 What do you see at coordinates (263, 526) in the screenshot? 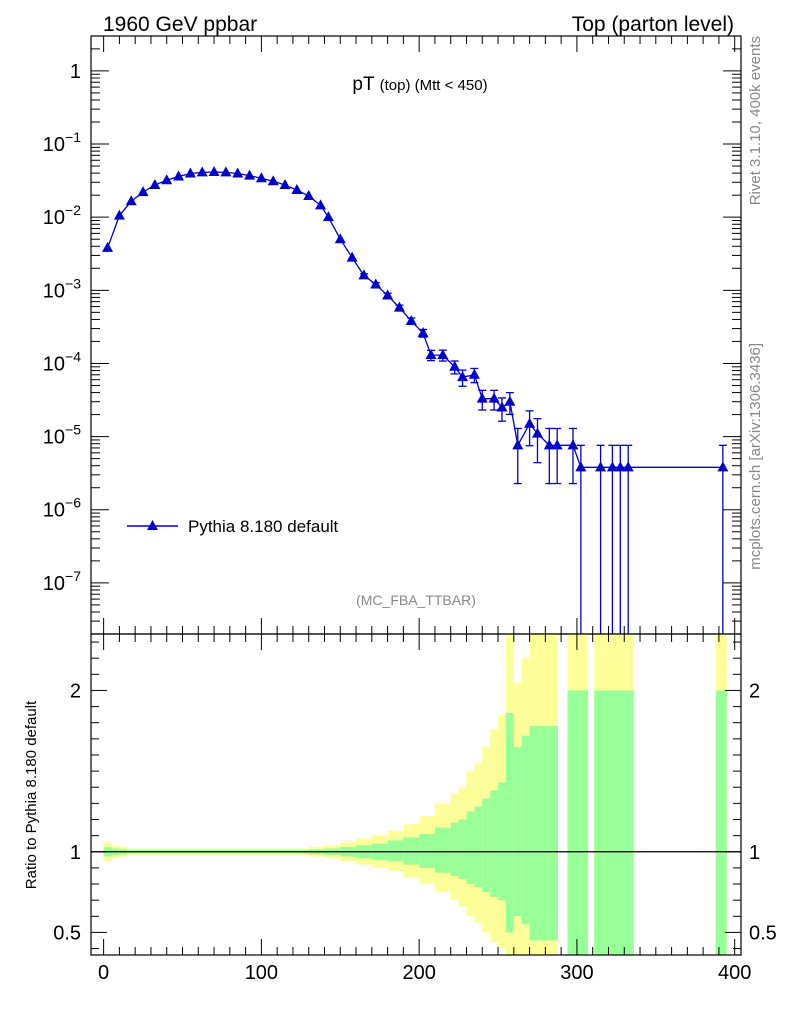
I see `legend-label: Pythia 8.180 default` at bounding box center [263, 526].